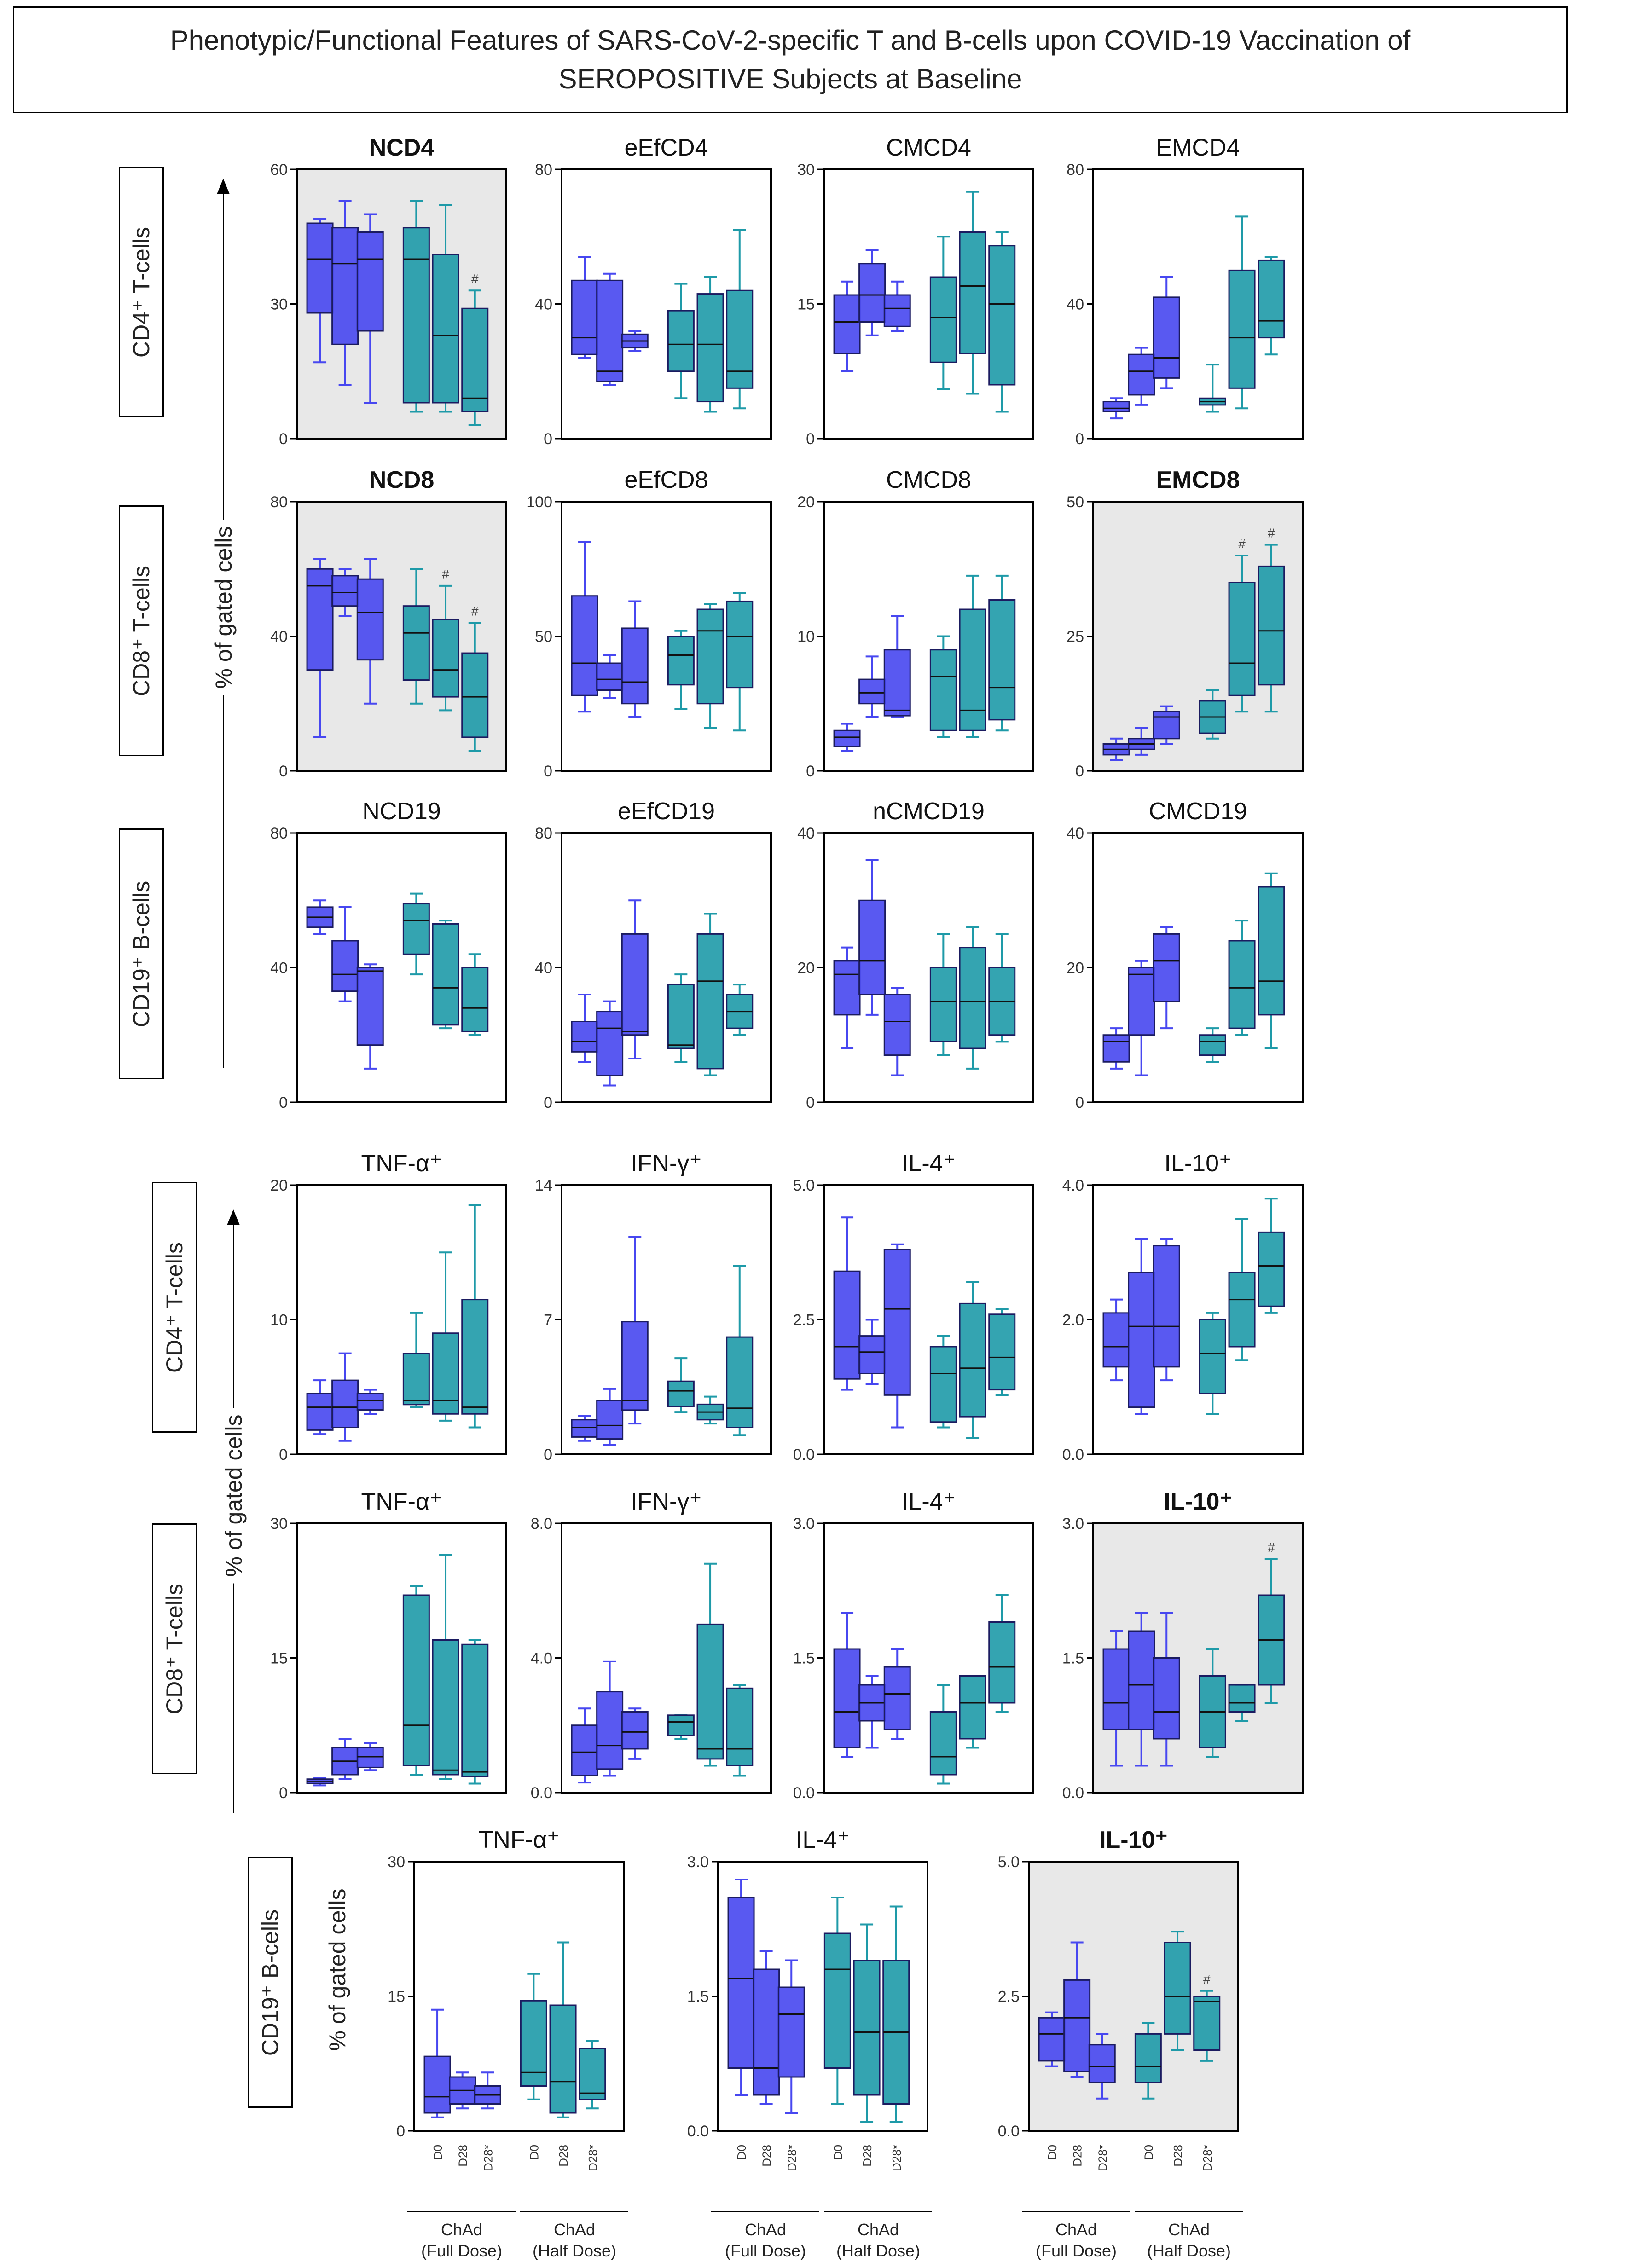  Describe the element at coordinates (1198, 811) in the screenshot. I see `panel-title: CMCD19` at that location.